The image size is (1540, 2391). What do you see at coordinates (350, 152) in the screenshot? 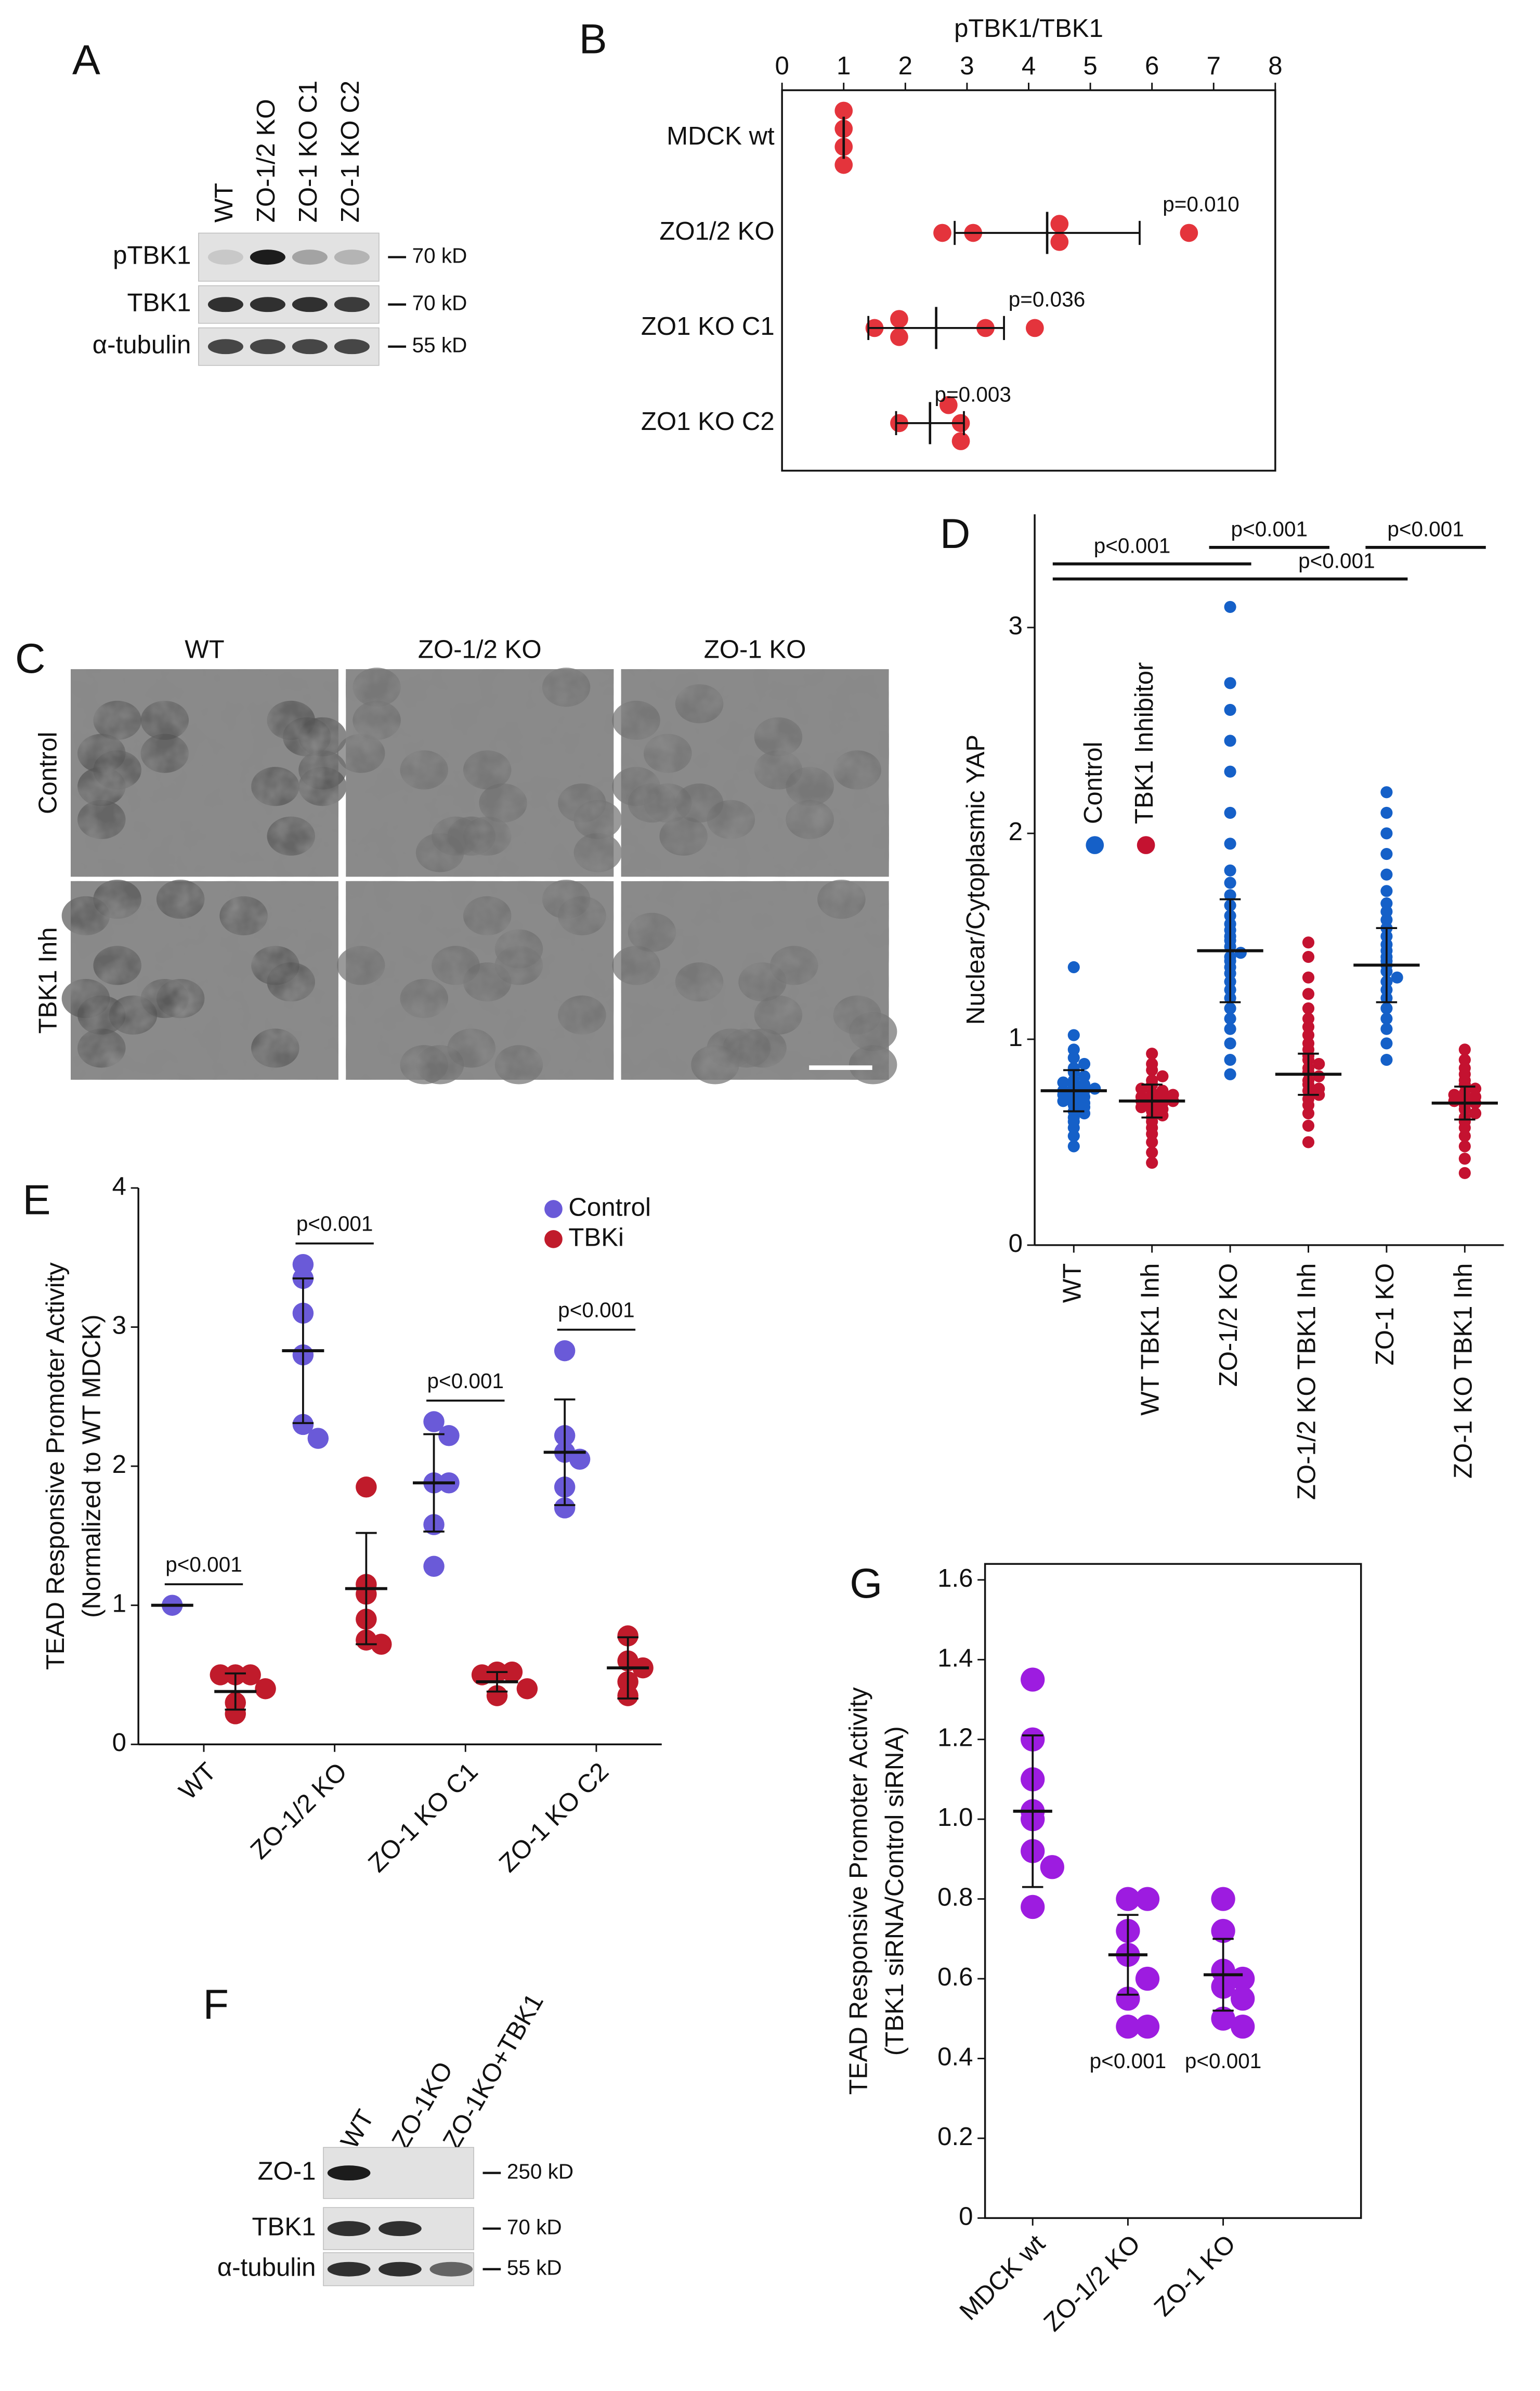
I see `lane-label: ZO-1 KO C2` at bounding box center [350, 152].